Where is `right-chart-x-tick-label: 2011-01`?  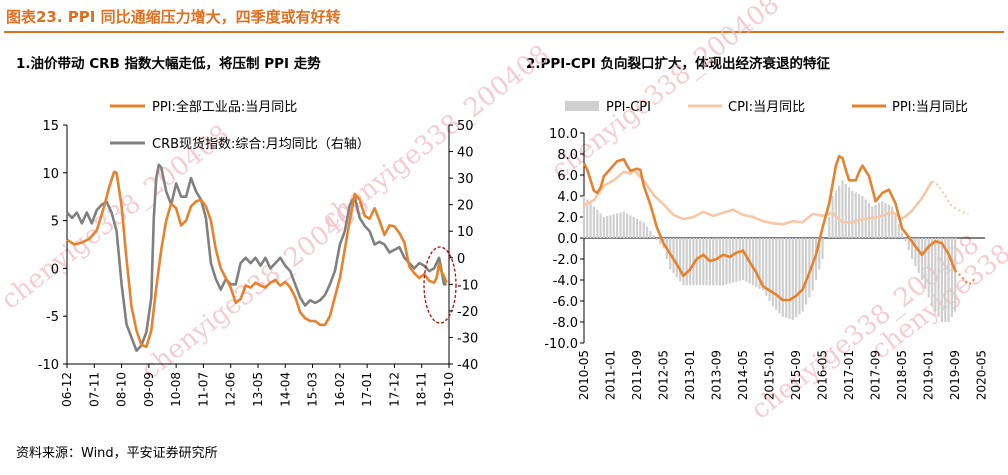 right-chart-x-tick-label: 2011-01 is located at coordinates (611, 375).